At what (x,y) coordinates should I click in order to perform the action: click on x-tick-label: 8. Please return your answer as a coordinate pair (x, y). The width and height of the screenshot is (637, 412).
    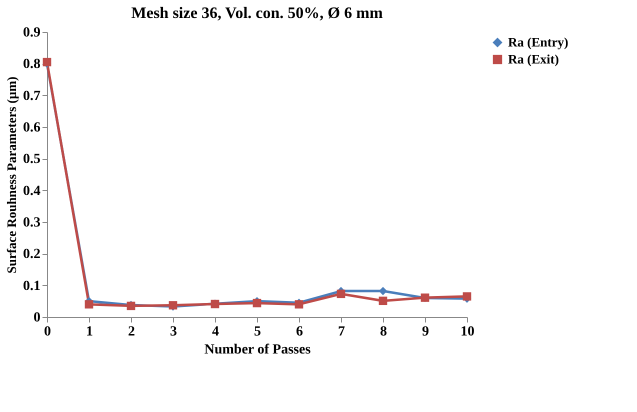
    Looking at the image, I should click on (383, 332).